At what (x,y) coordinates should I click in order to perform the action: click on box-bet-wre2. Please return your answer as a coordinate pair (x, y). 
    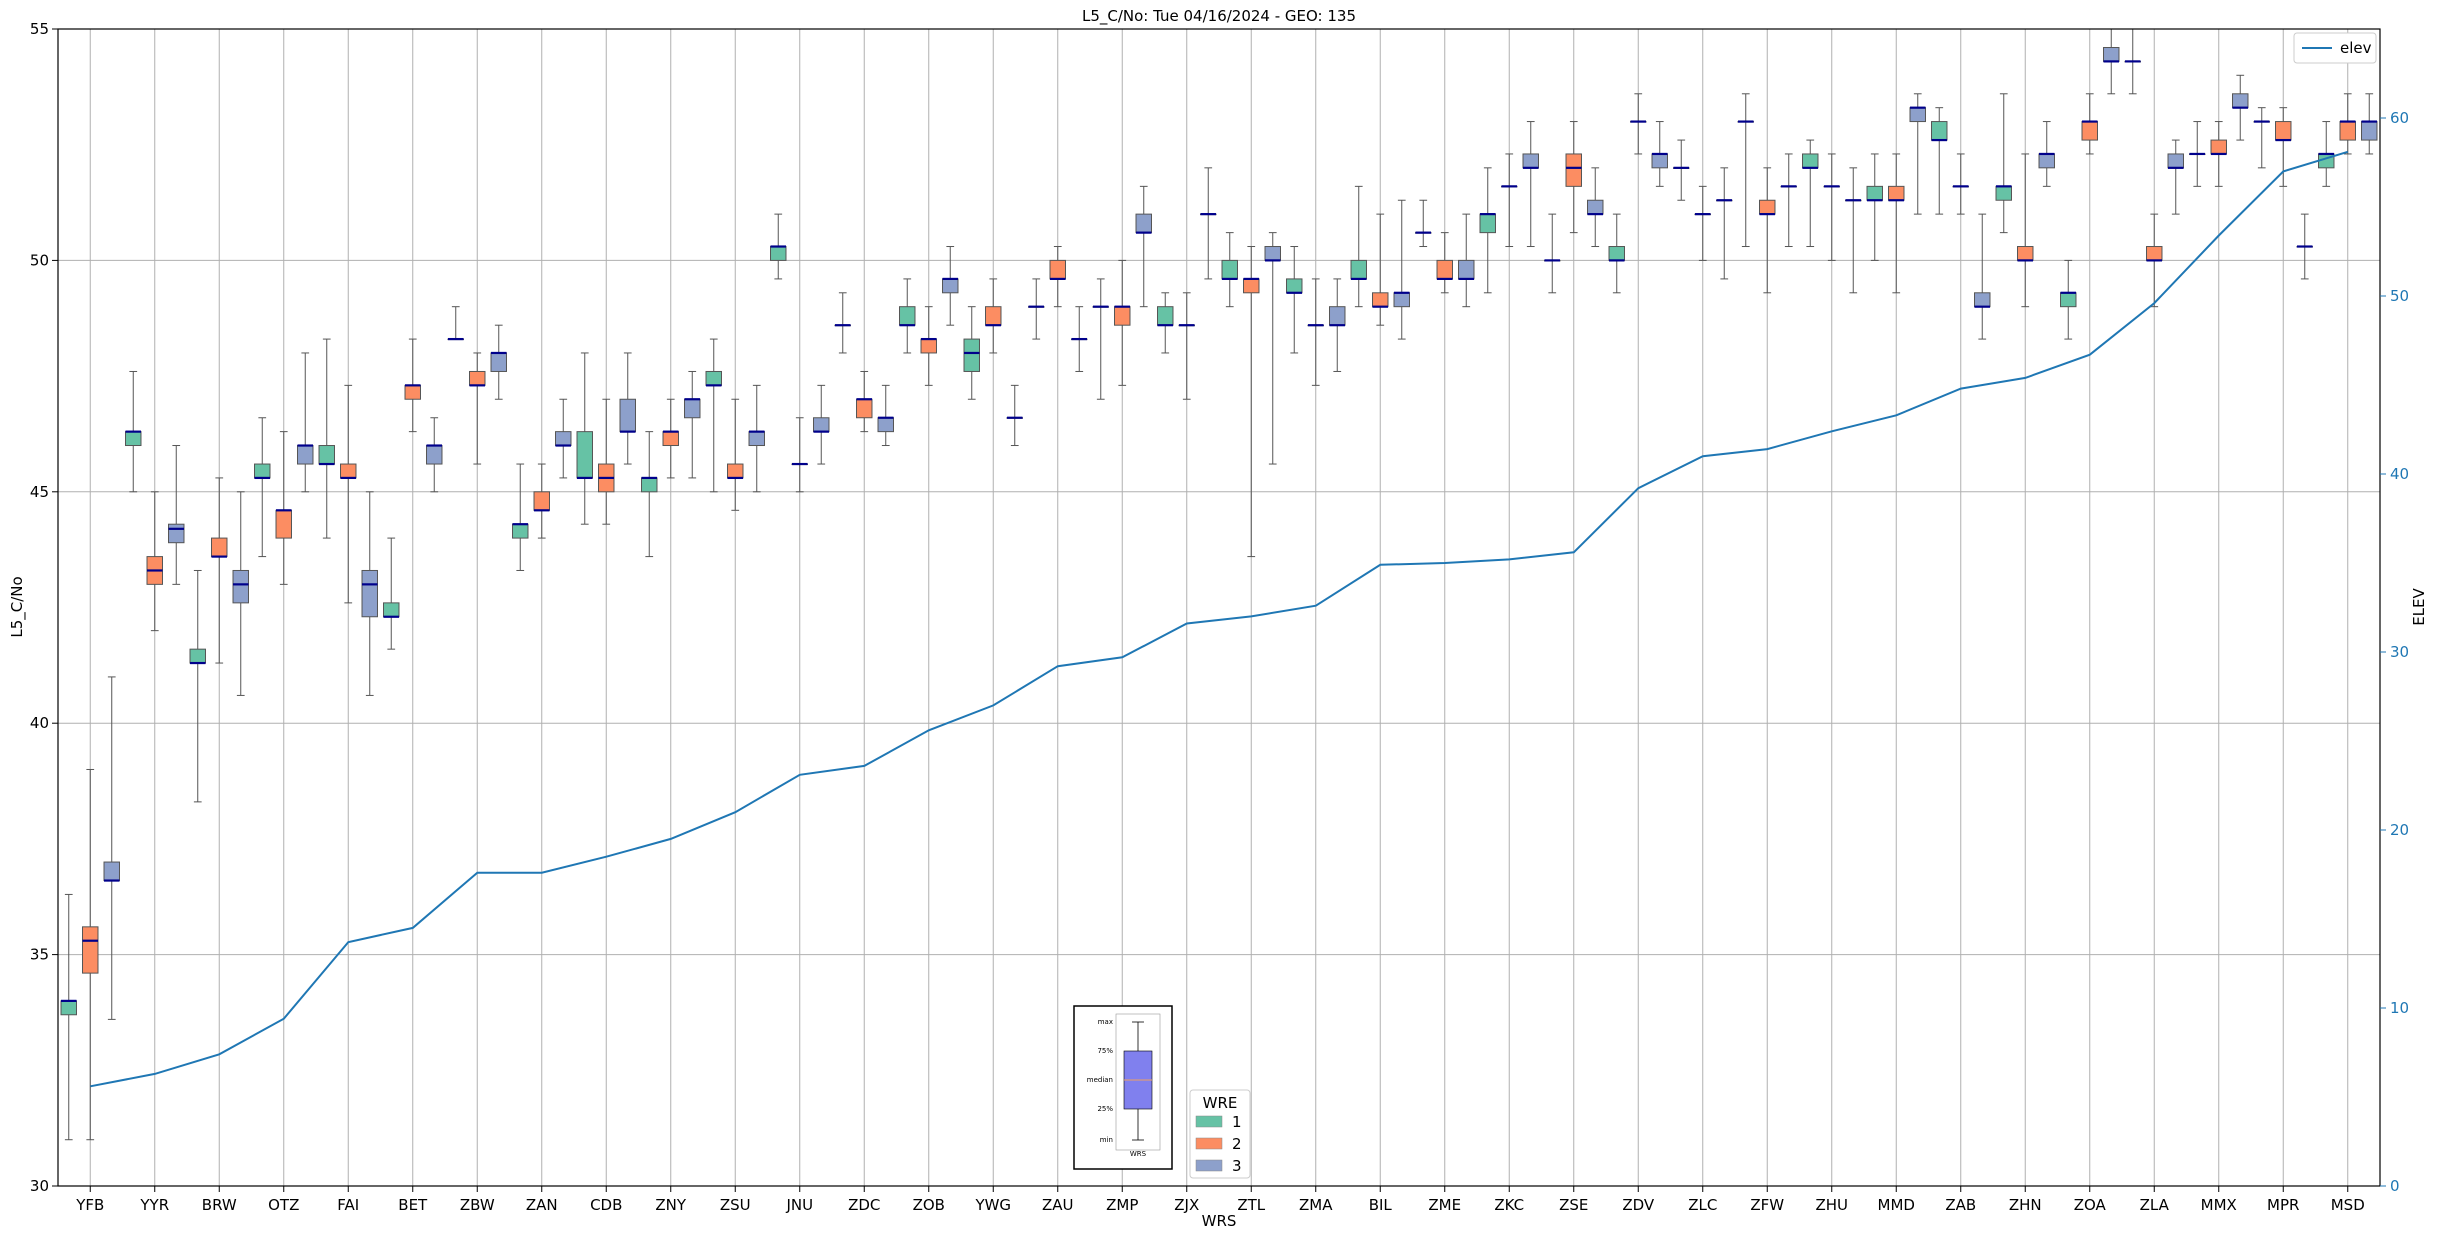
    Looking at the image, I should click on (412, 385).